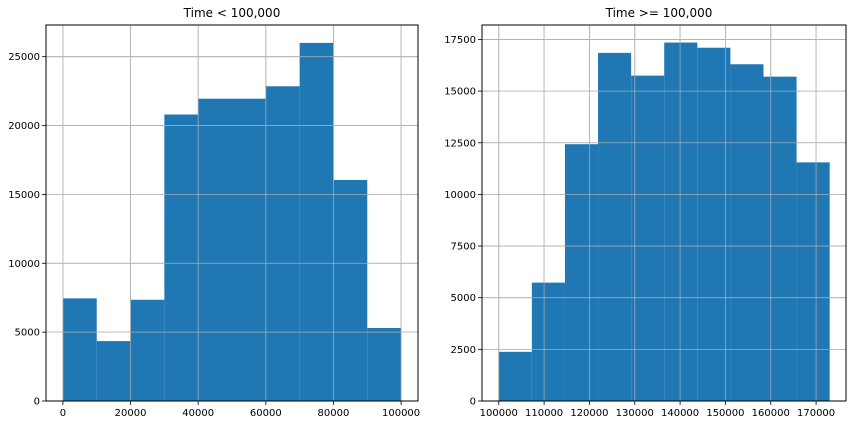 Image resolution: width=856 pixels, height=424 pixels. What do you see at coordinates (460, 40) in the screenshot?
I see `y-tick-label: 17500` at bounding box center [460, 40].